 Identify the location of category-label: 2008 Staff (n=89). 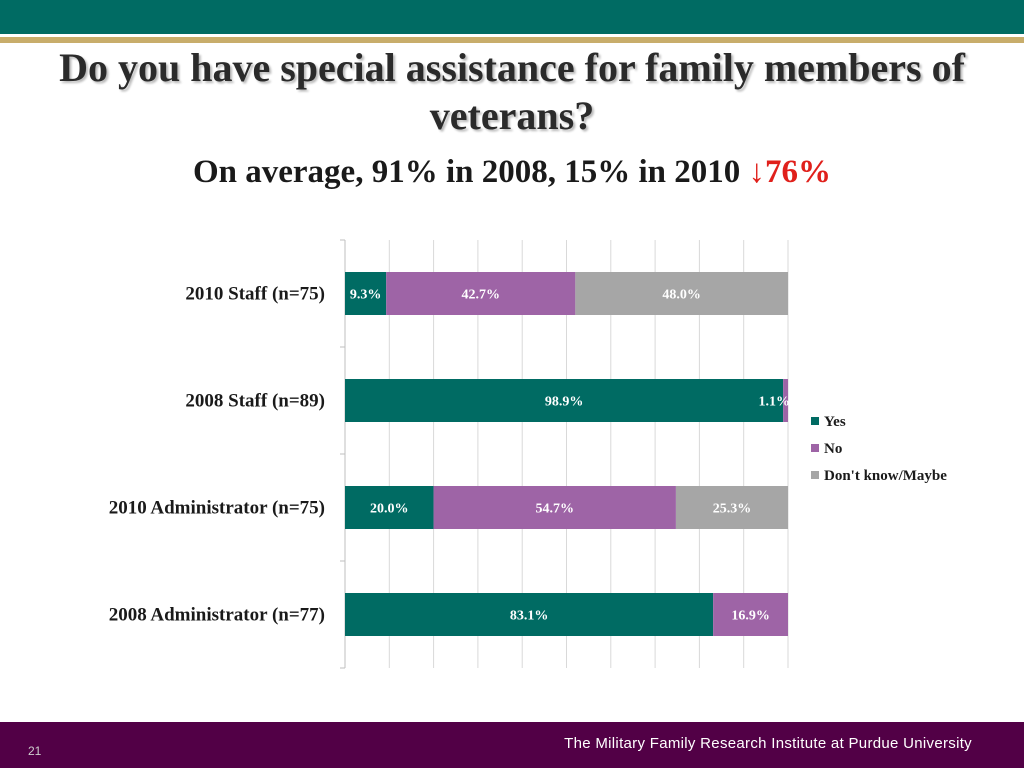
(255, 401).